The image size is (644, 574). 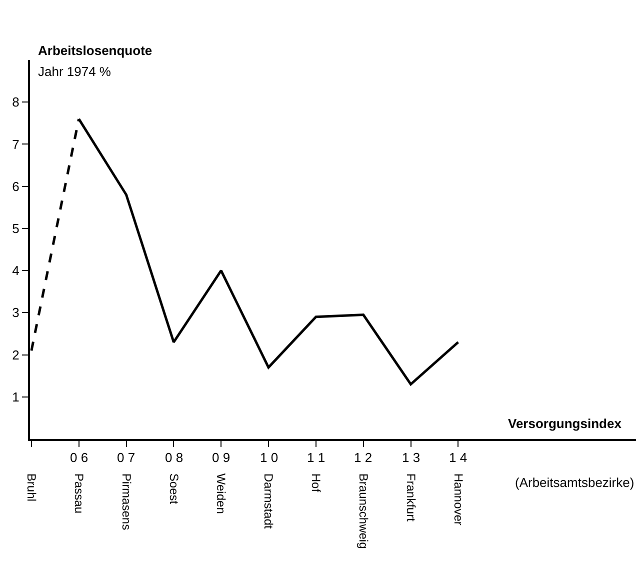 I want to click on y-tick-label: 5, so click(x=16, y=228).